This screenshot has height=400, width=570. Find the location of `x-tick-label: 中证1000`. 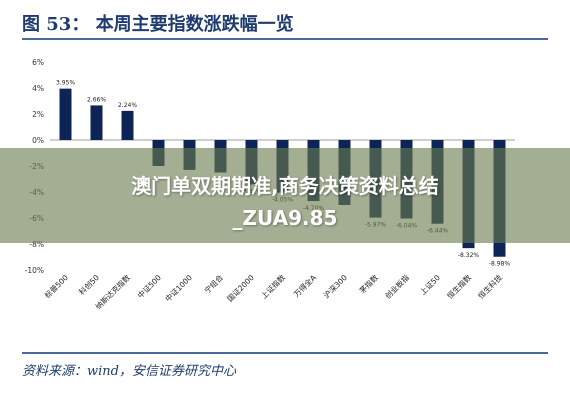

x-tick-label: 中证1000 is located at coordinates (178, 287).